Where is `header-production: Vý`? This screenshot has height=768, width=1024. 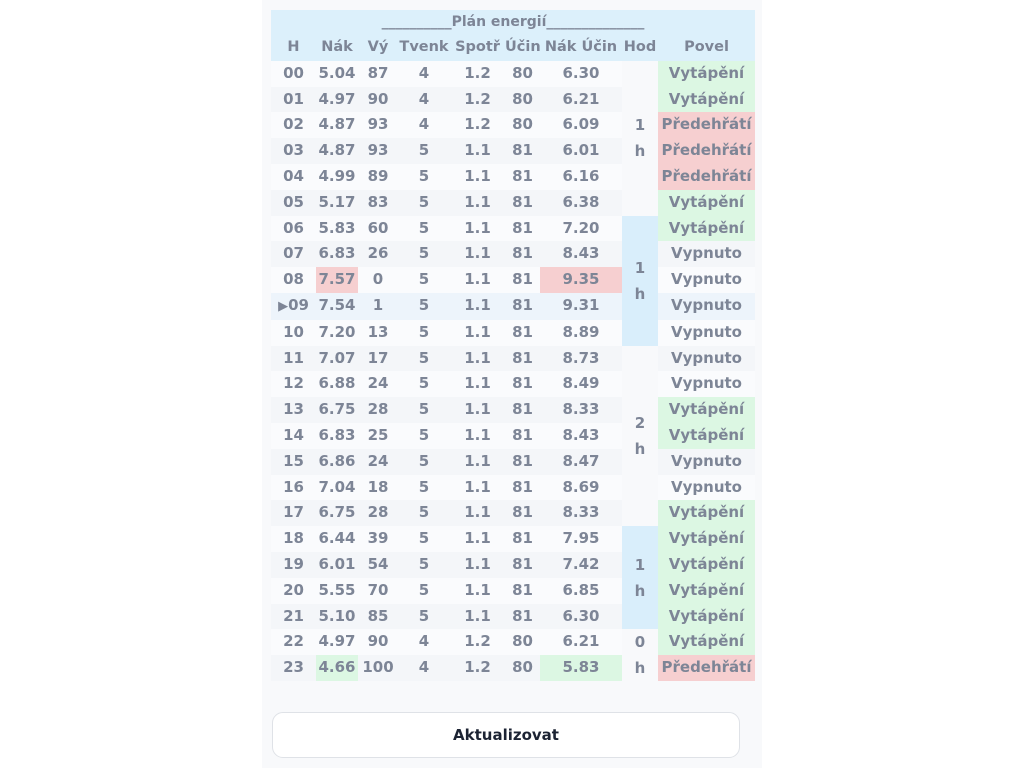 header-production: Vý is located at coordinates (378, 48).